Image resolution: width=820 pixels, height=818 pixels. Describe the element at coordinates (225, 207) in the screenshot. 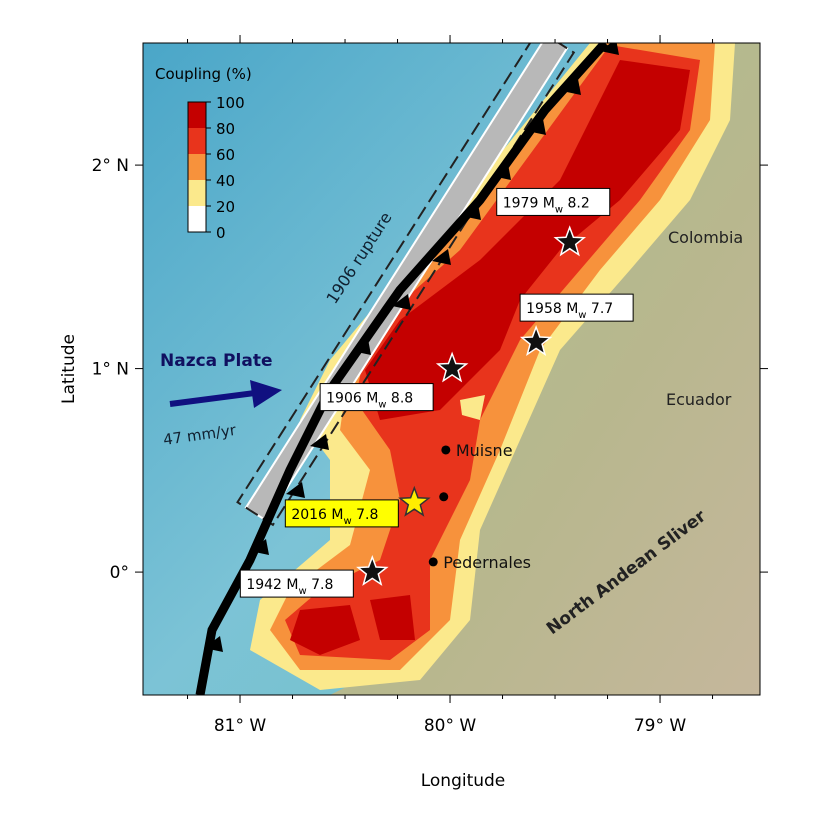

I see `colorbar-tick-label: 20` at that location.